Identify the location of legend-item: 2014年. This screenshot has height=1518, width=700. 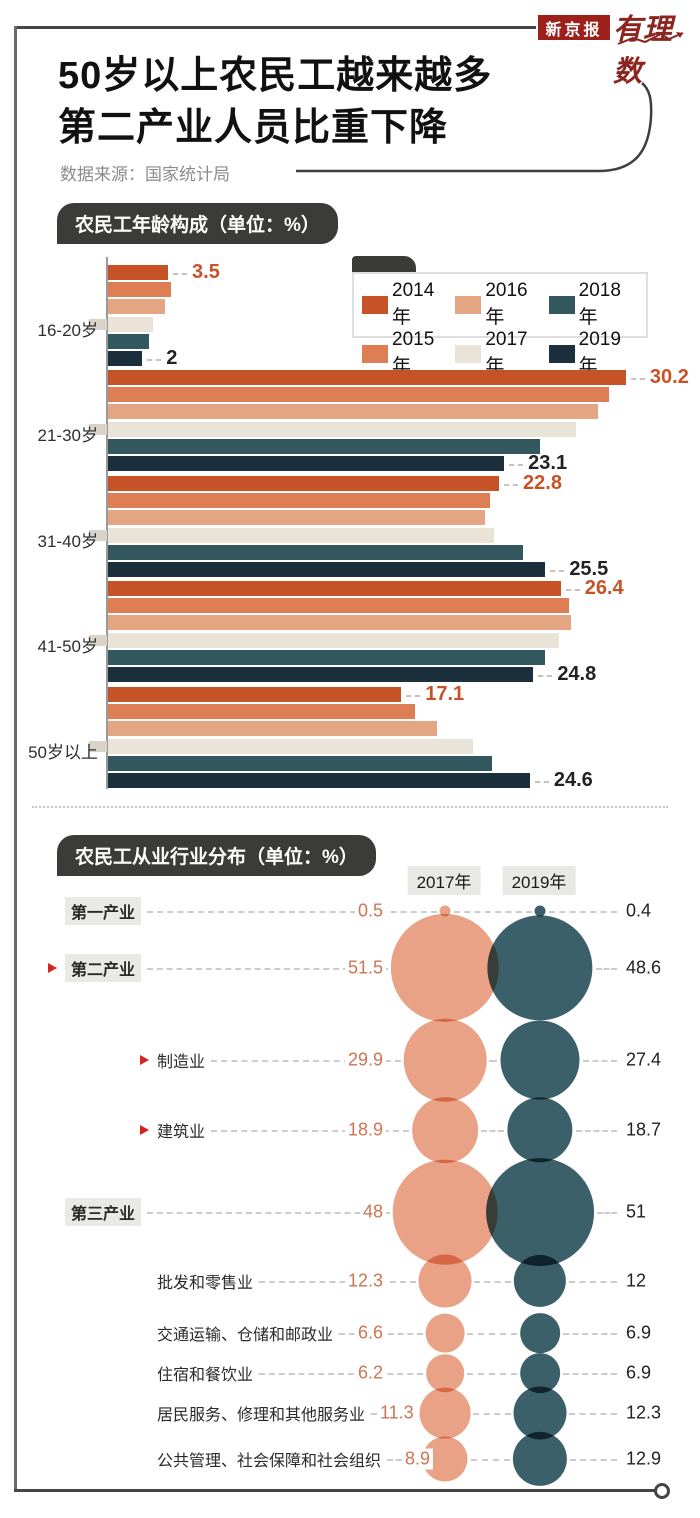
(406, 304).